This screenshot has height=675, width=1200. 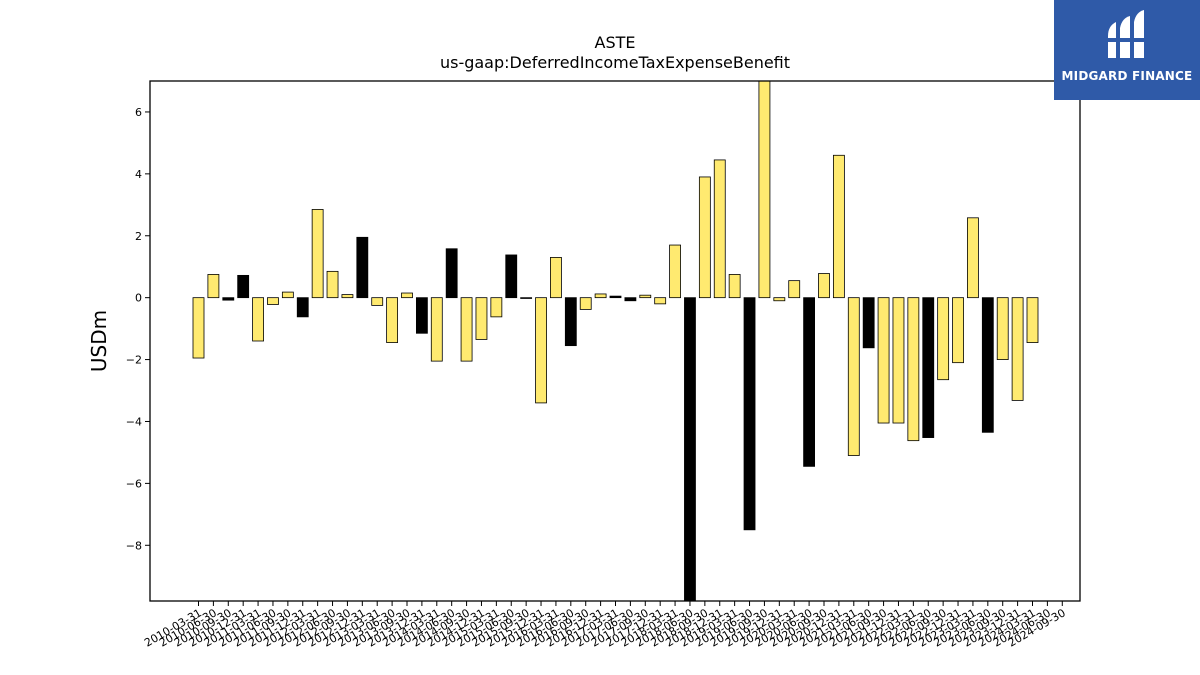 What do you see at coordinates (138, 112) in the screenshot?
I see `y-tick-label: 6` at bounding box center [138, 112].